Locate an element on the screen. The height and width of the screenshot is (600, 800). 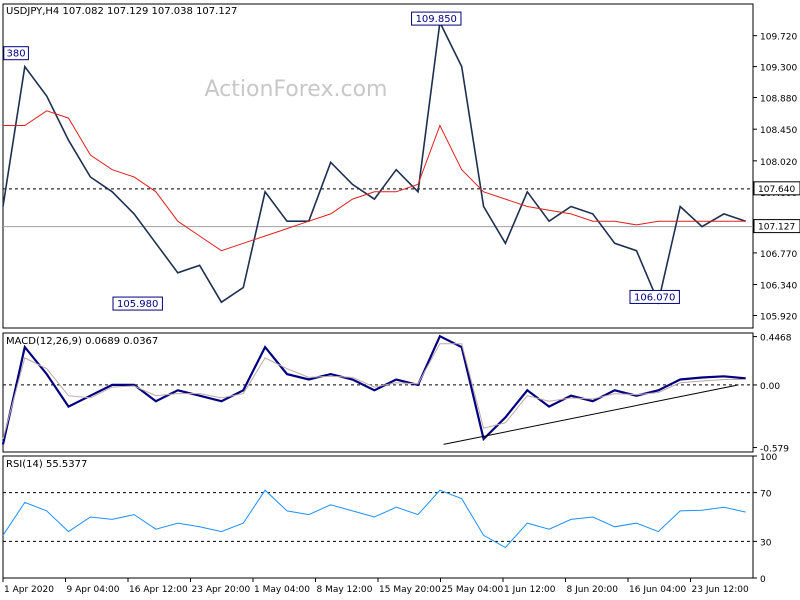
x-tick-label: 16 Jun 04:00 is located at coordinates (657, 590).